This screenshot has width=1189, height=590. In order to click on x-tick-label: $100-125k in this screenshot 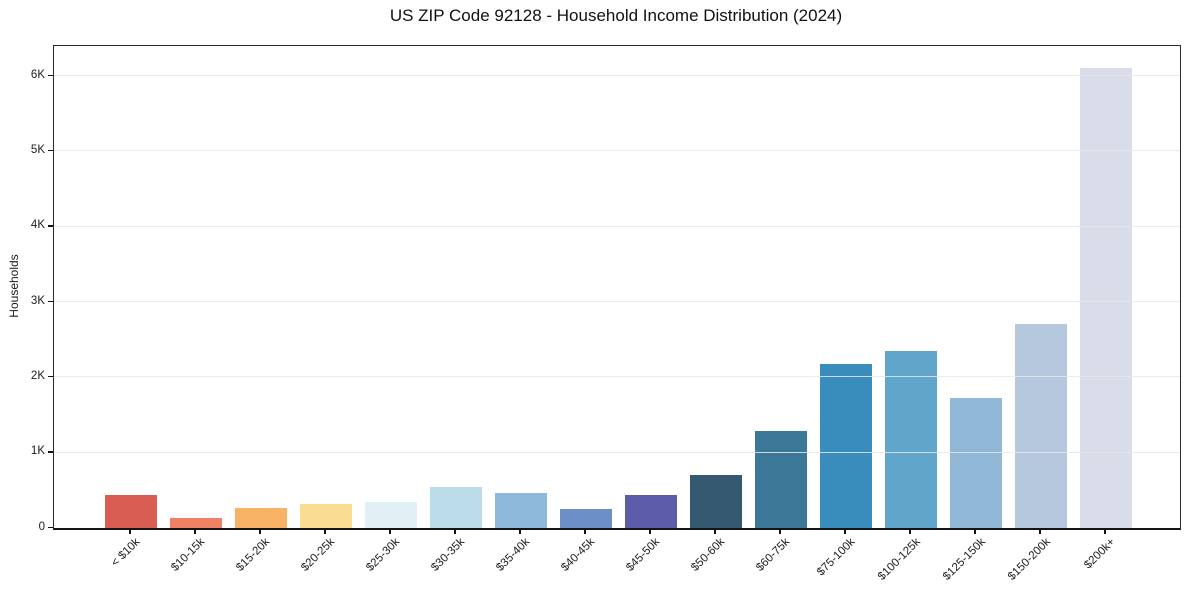, I will do `click(899, 559)`.